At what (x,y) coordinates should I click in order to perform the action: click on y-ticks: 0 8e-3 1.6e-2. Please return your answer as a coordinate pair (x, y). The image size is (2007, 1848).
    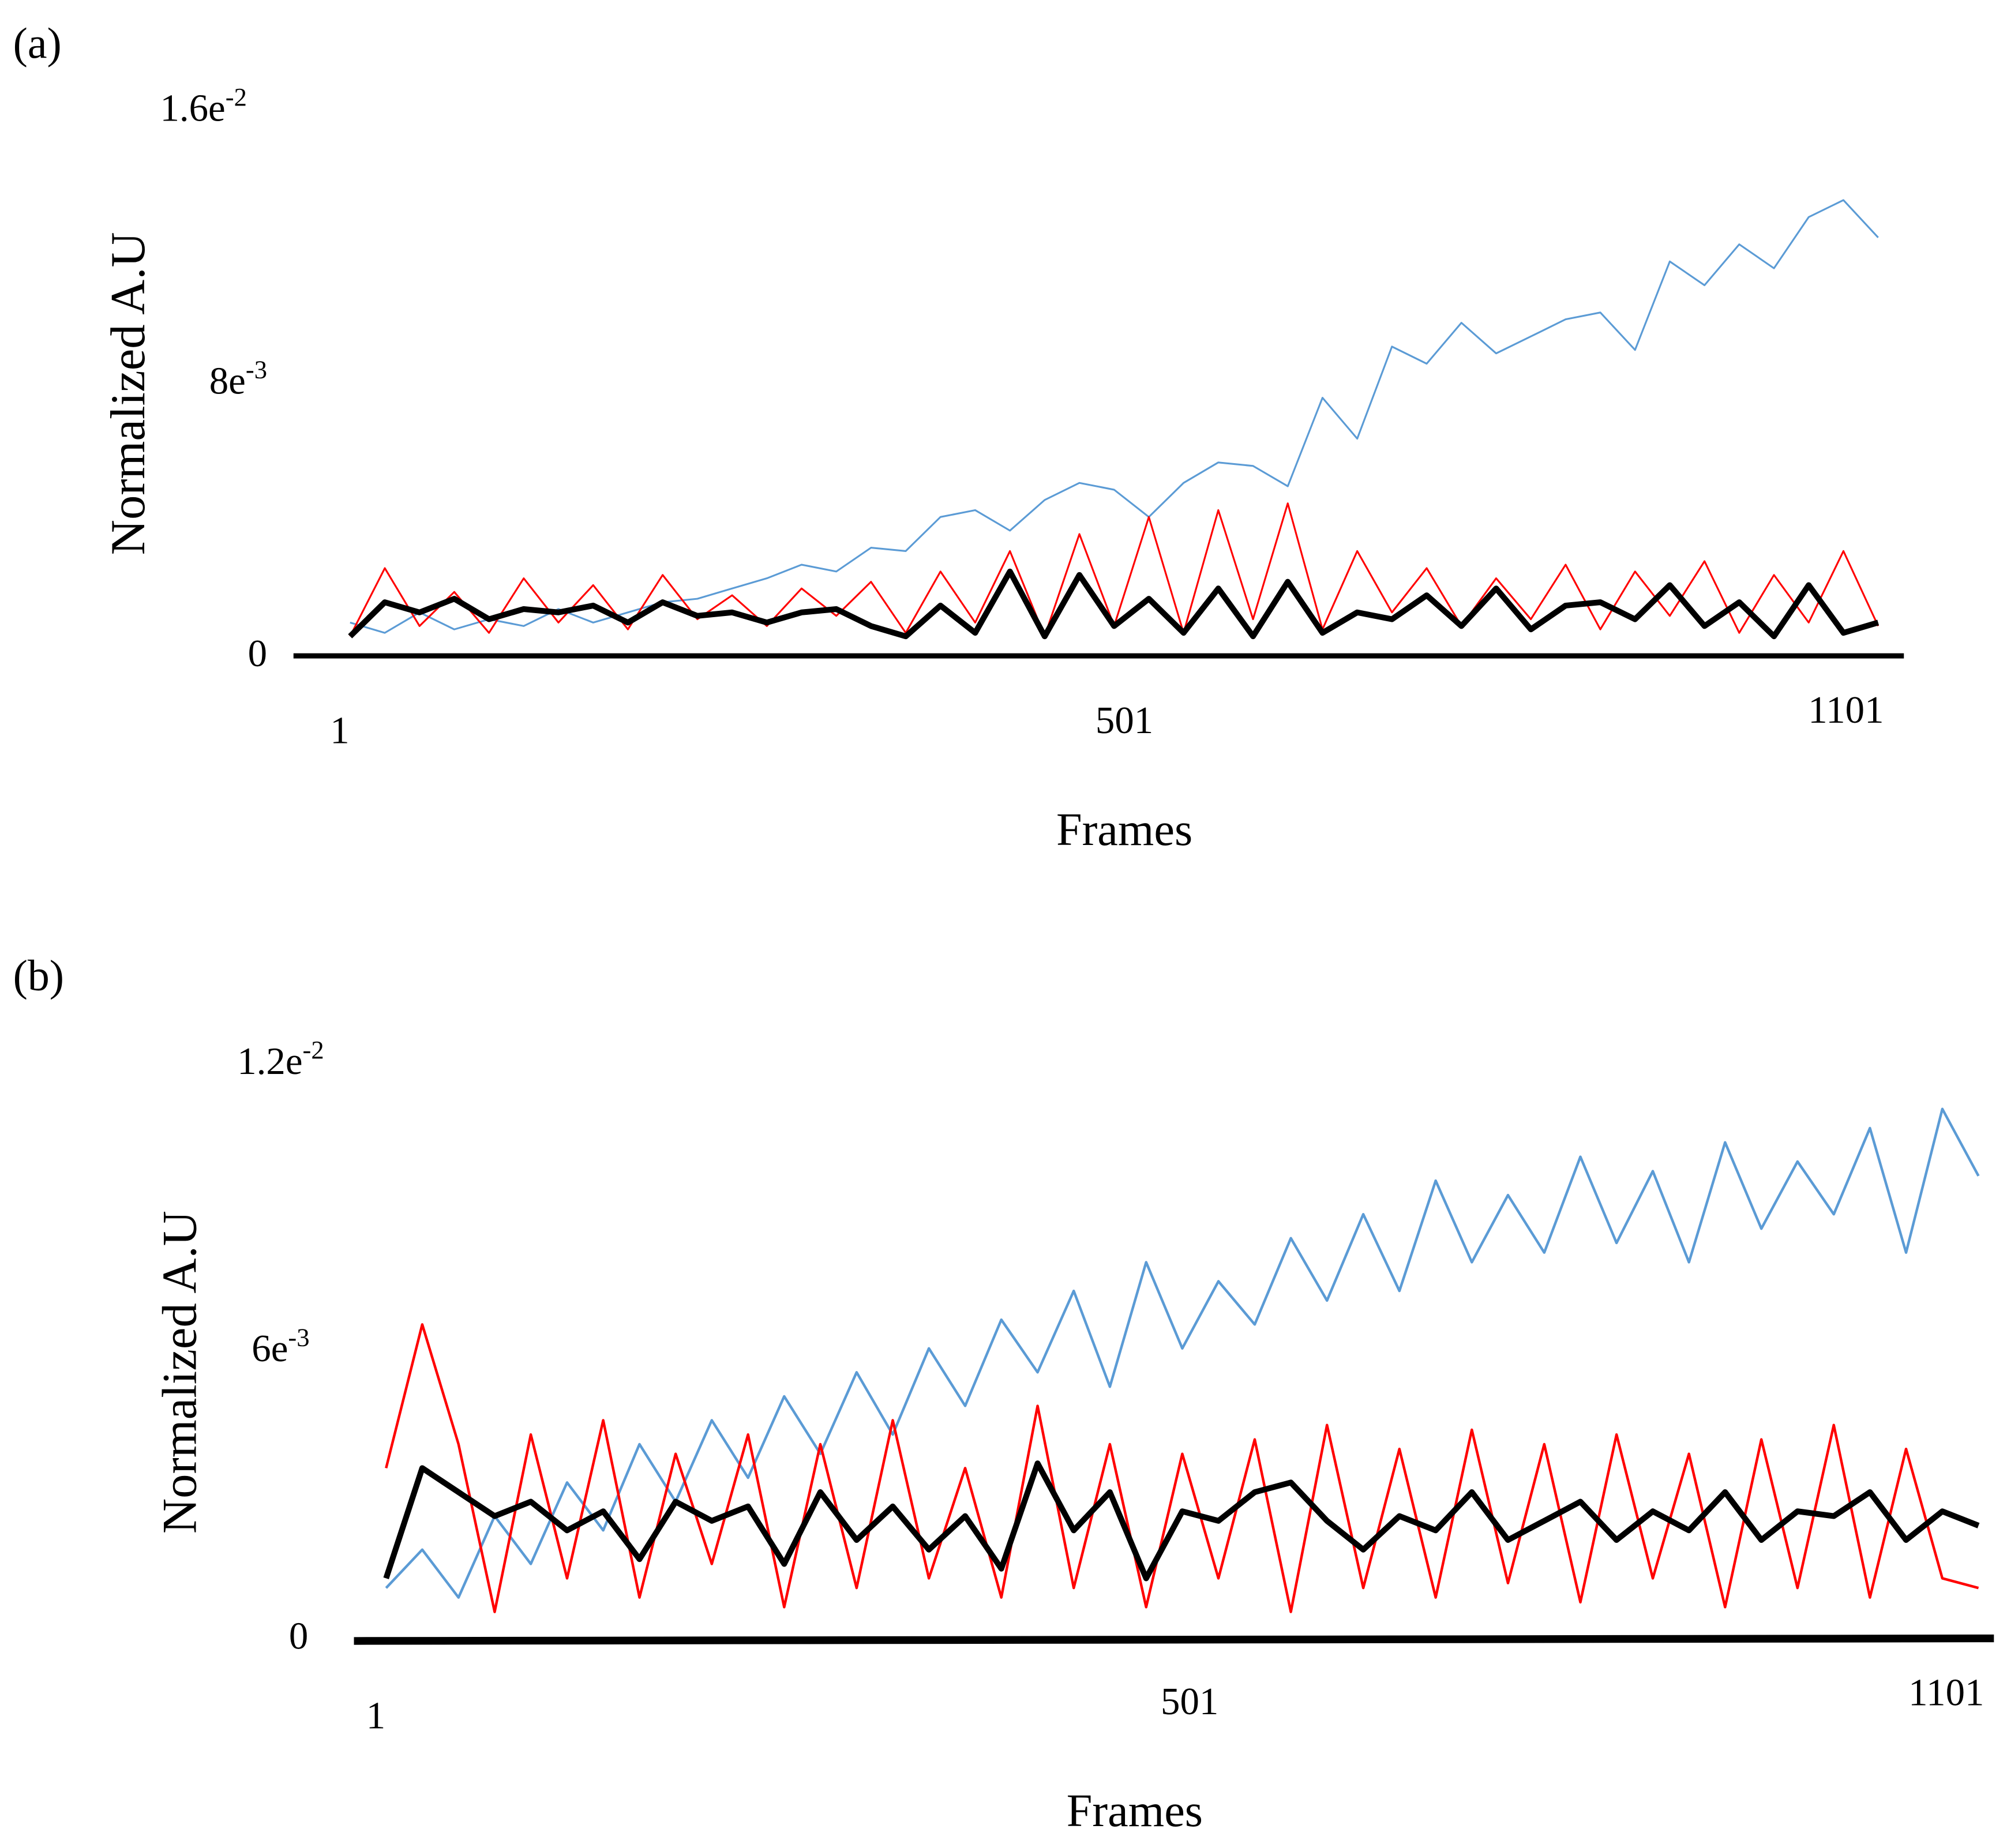
    Looking at the image, I should click on (213, 378).